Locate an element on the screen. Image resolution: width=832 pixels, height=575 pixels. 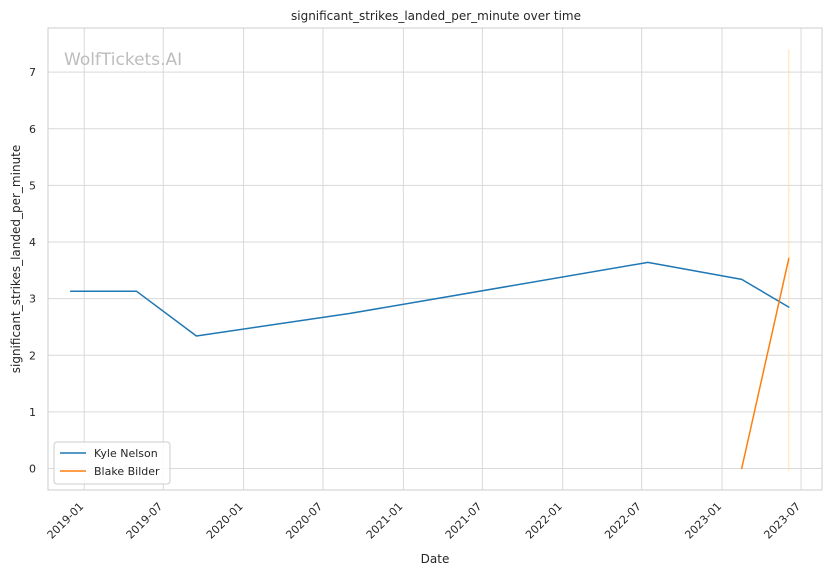
legend-label: Blake Bilder is located at coordinates (127, 471).